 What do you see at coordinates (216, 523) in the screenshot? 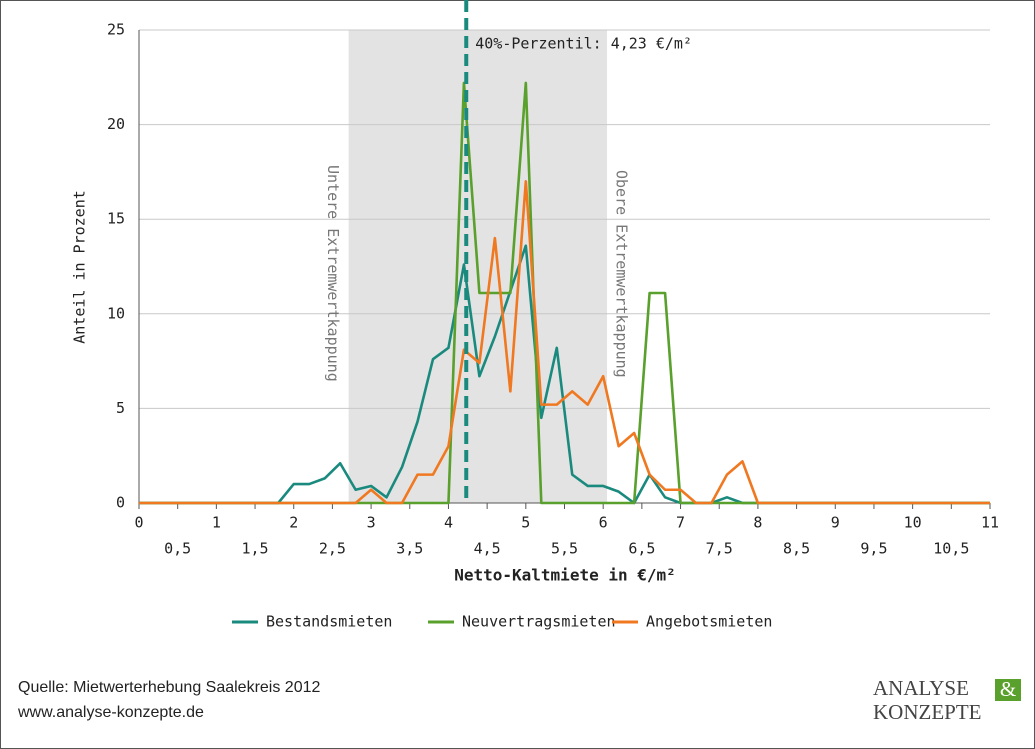
I see `x-tick-label: 1` at bounding box center [216, 523].